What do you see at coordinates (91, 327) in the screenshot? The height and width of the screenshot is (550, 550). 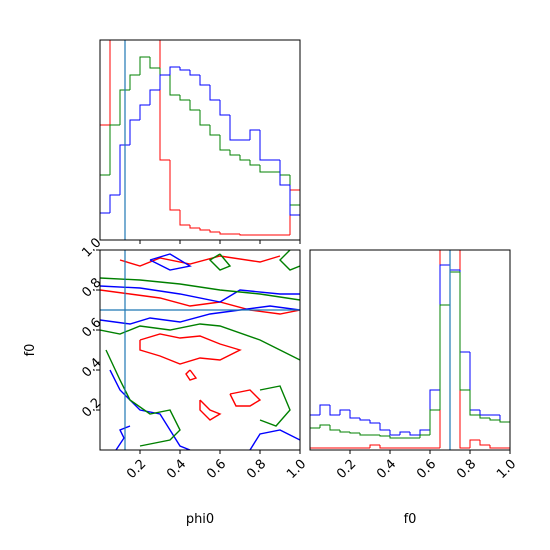 I see `y-tick-label: 0.6` at bounding box center [91, 327].